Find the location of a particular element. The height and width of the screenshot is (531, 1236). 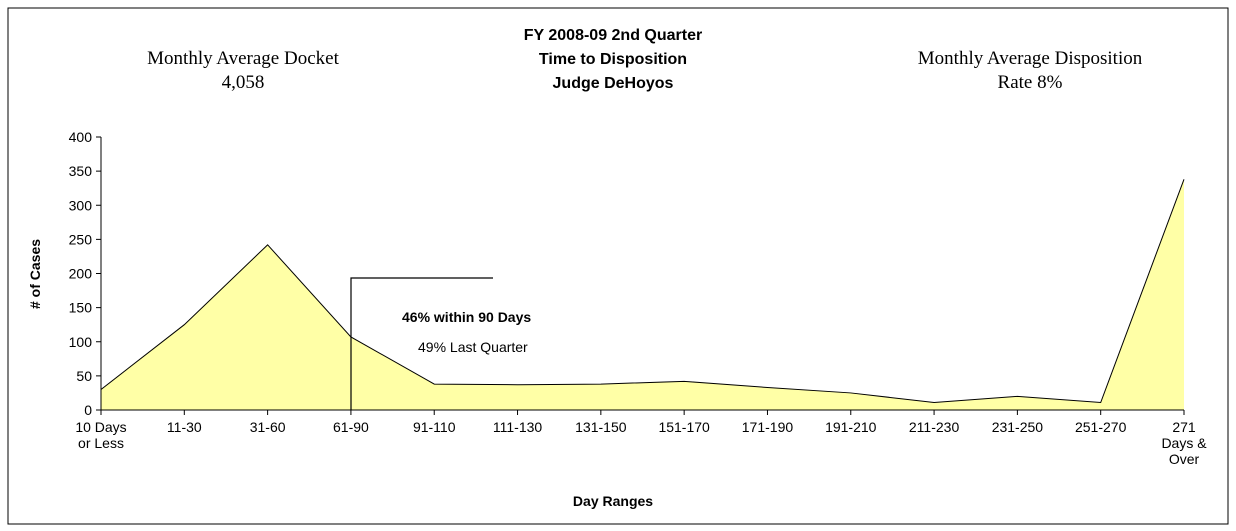

annotation: 46% within 90 Days is located at coordinates (466, 317).